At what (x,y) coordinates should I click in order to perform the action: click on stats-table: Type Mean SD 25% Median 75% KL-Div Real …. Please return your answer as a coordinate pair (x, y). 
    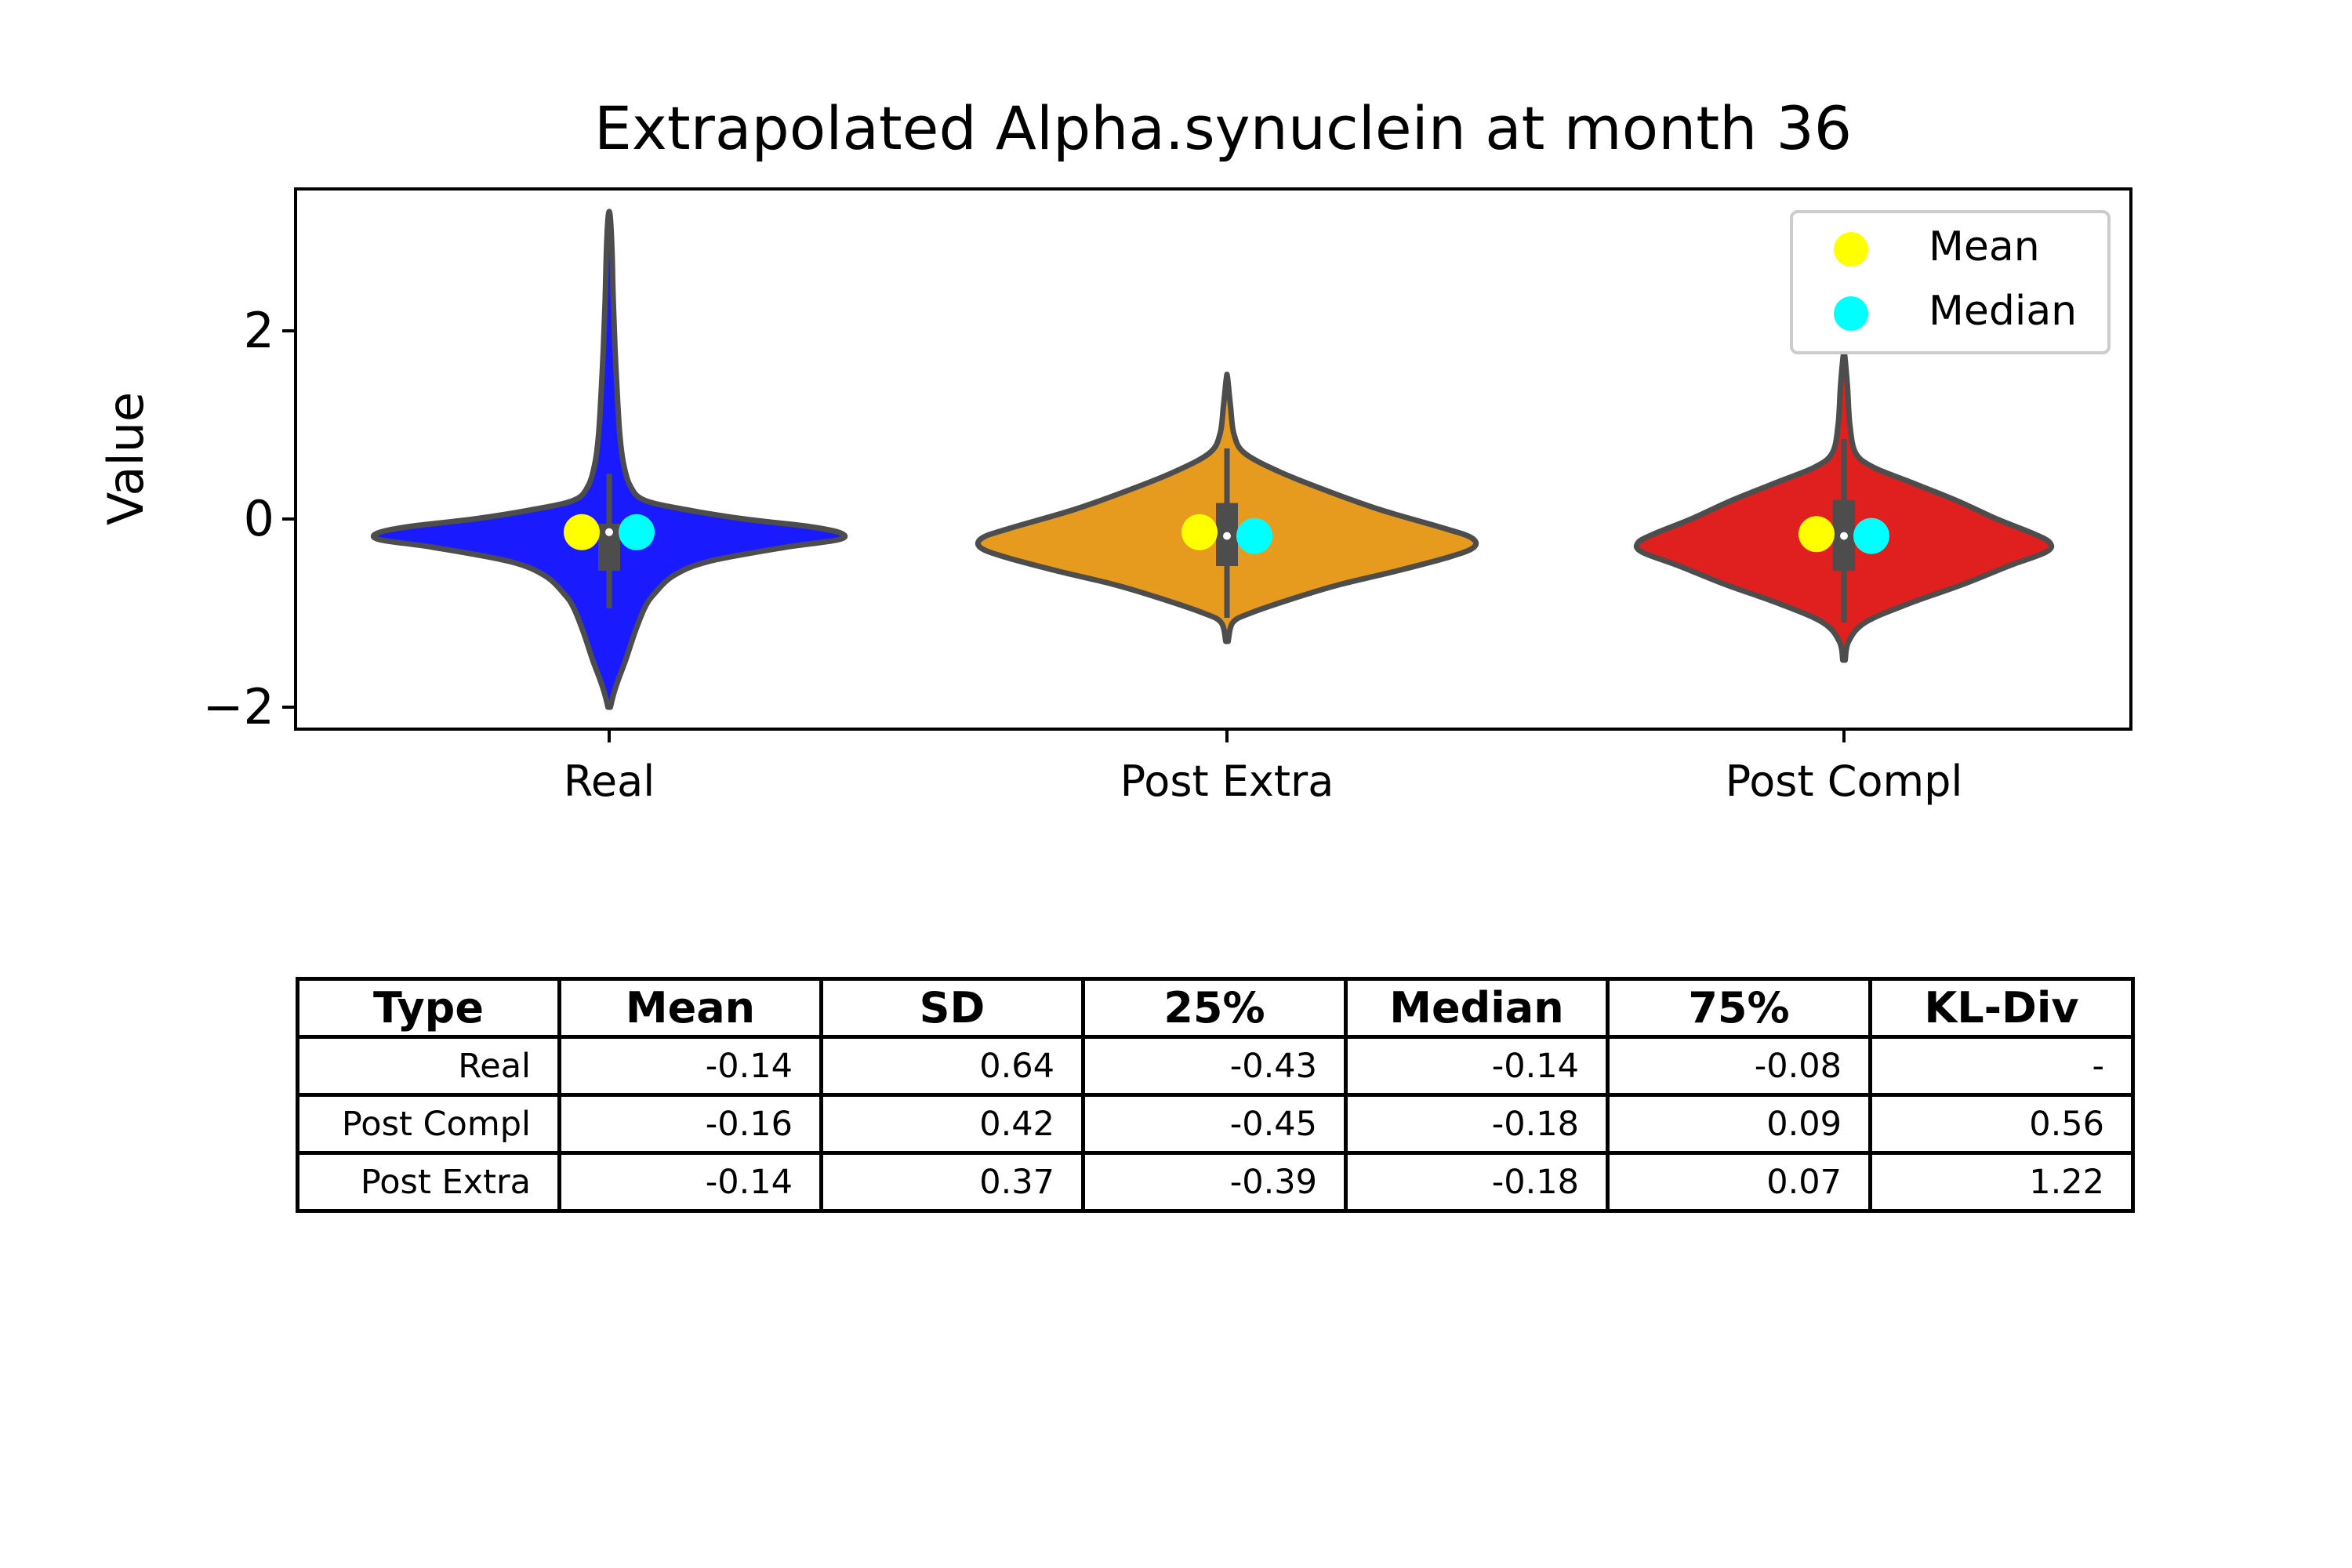
    Looking at the image, I should click on (1215, 1095).